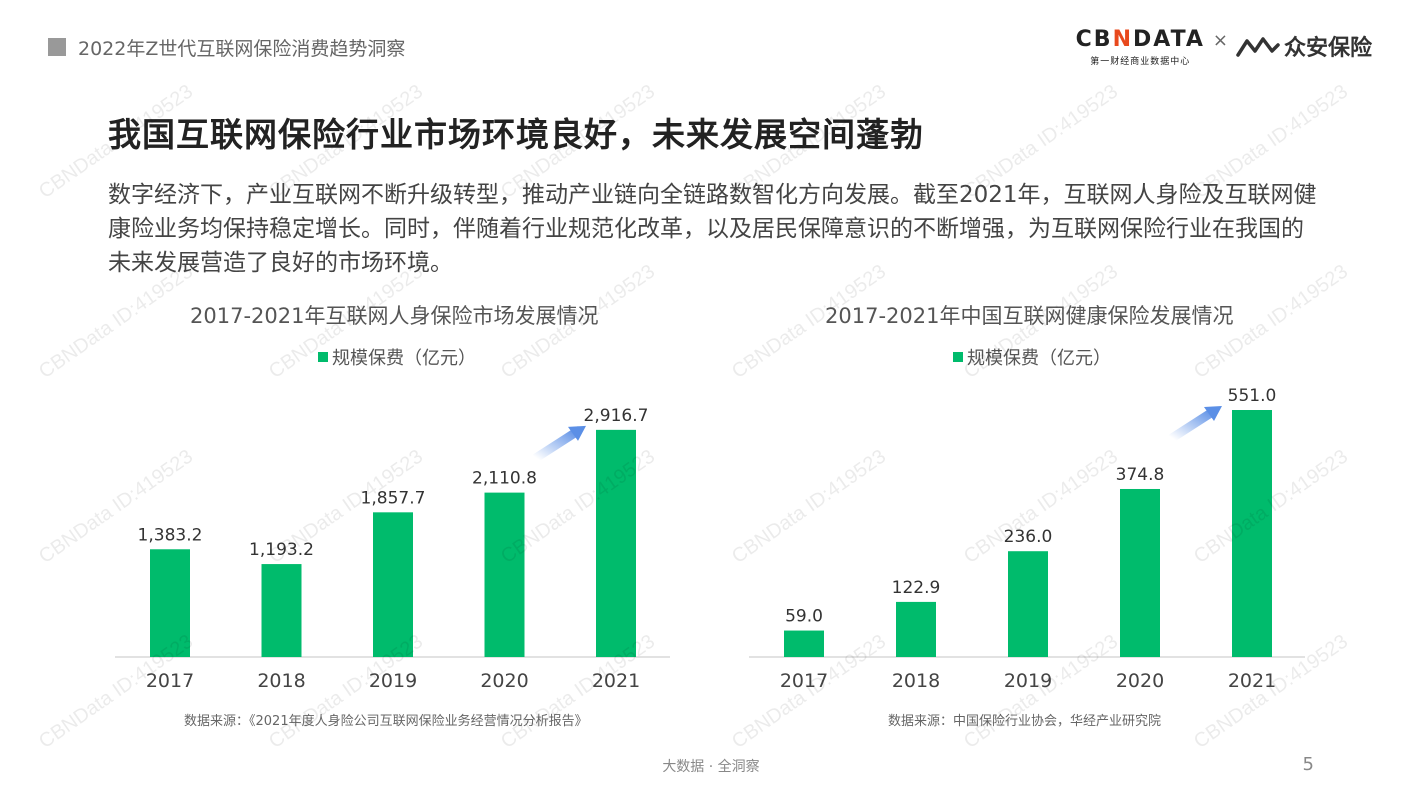 This screenshot has width=1422, height=800. Describe the element at coordinates (711, 767) in the screenshot. I see `footer-tagline: 大数据 · 全洞察` at that location.